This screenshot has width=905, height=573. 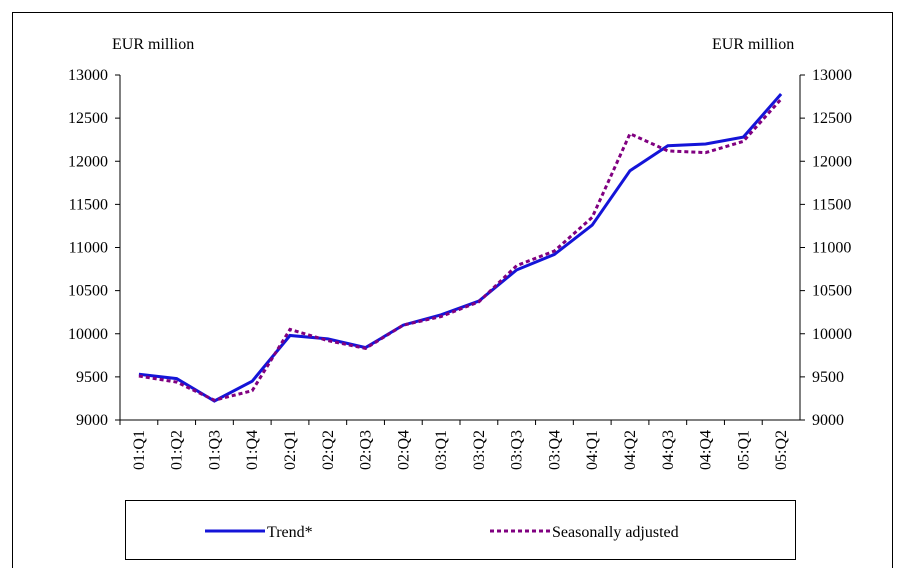 What do you see at coordinates (252, 450) in the screenshot?
I see `x-tick-label: 01:Q4` at bounding box center [252, 450].